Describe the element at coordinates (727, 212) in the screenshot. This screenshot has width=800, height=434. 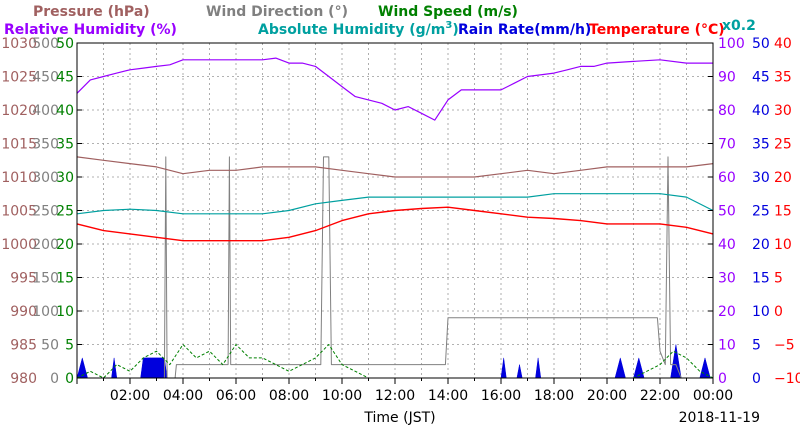
I see `y-tick-label-relative-humidity: 50` at that location.